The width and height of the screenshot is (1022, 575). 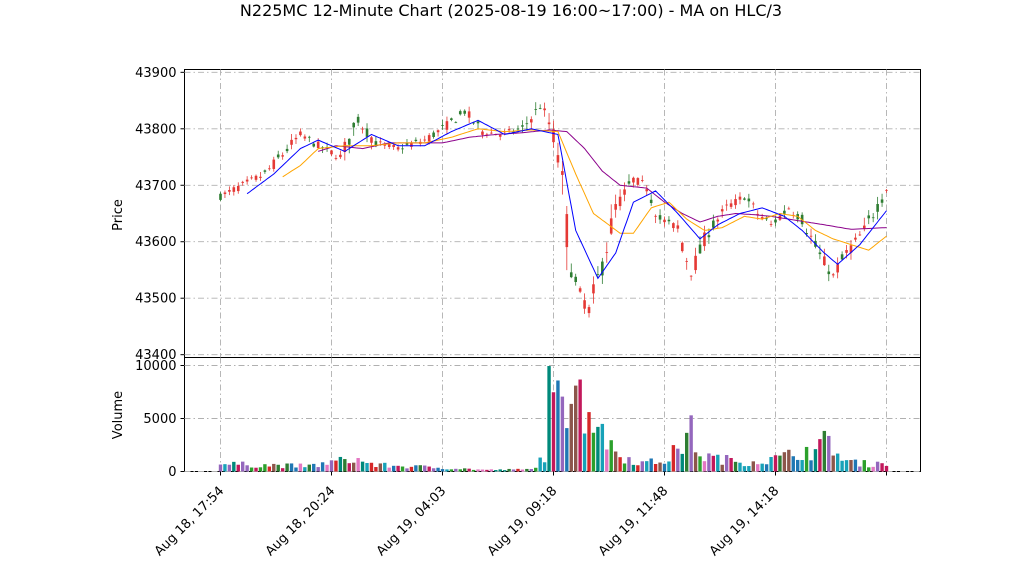 What do you see at coordinates (155, 355) in the screenshot?
I see `price-tick-label: 43400` at bounding box center [155, 355].